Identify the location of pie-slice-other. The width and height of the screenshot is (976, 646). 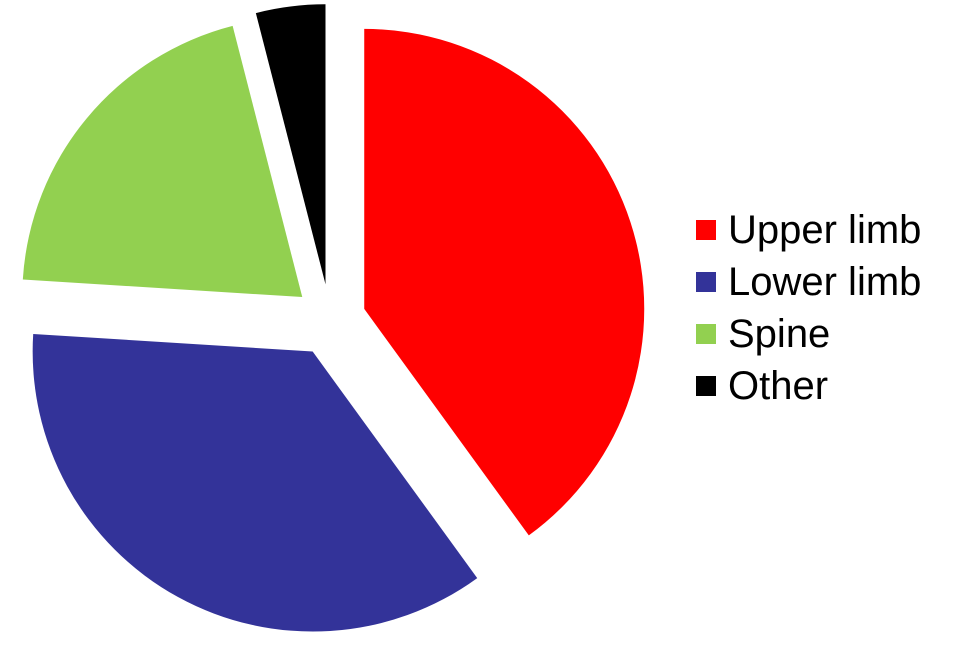
(290, 144).